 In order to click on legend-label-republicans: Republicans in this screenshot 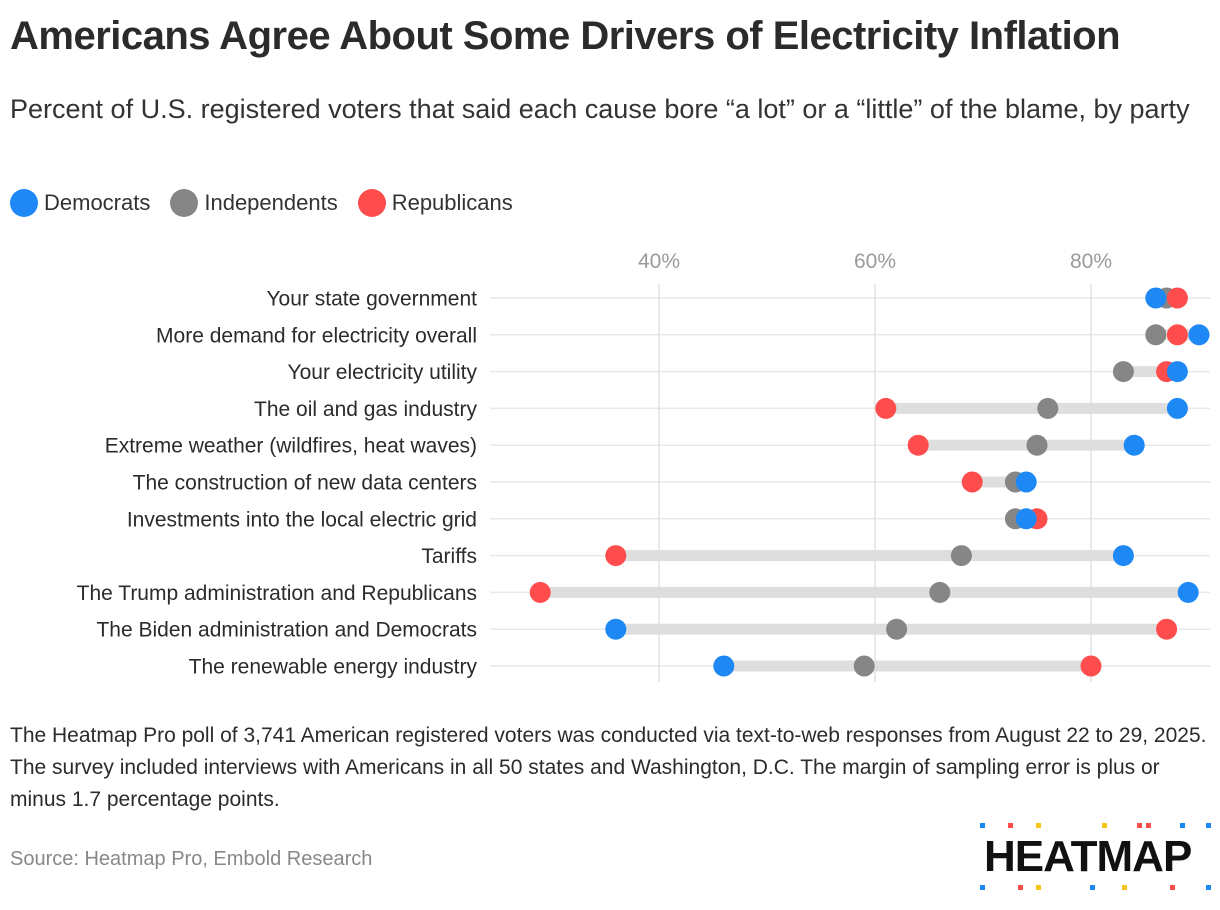, I will do `click(452, 202)`.